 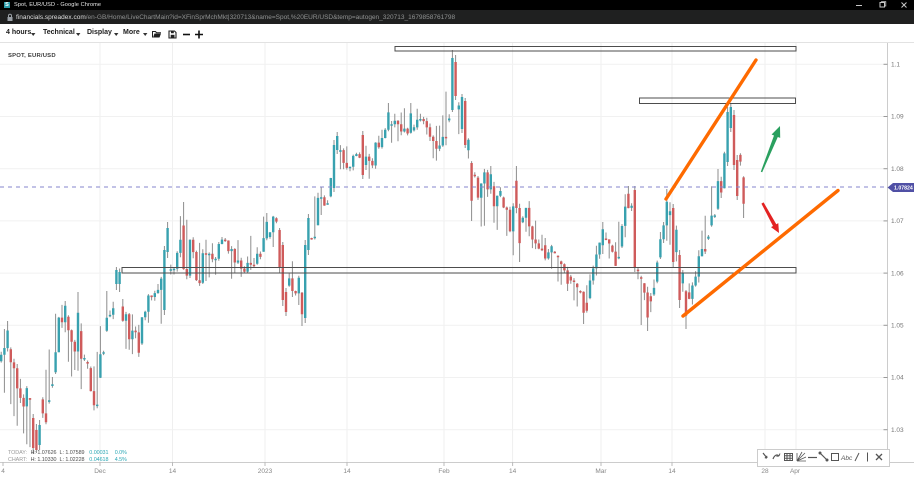 I want to click on svg-text: 28, so click(x=765, y=471).